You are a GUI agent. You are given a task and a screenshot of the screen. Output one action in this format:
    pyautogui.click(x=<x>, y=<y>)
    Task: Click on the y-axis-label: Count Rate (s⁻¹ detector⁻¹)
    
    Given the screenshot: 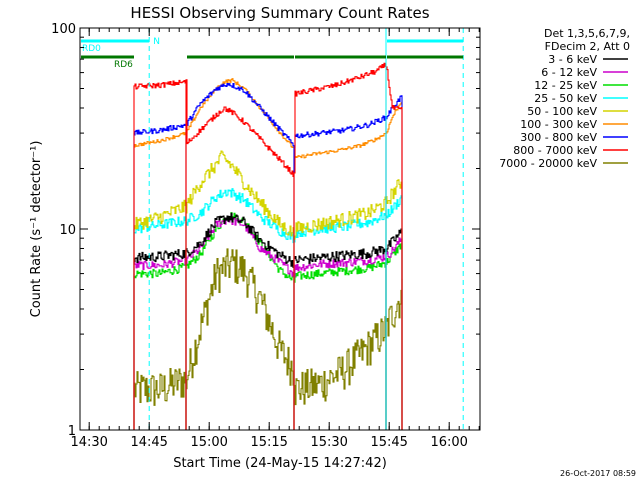 What is the action you would take?
    pyautogui.click(x=36, y=229)
    